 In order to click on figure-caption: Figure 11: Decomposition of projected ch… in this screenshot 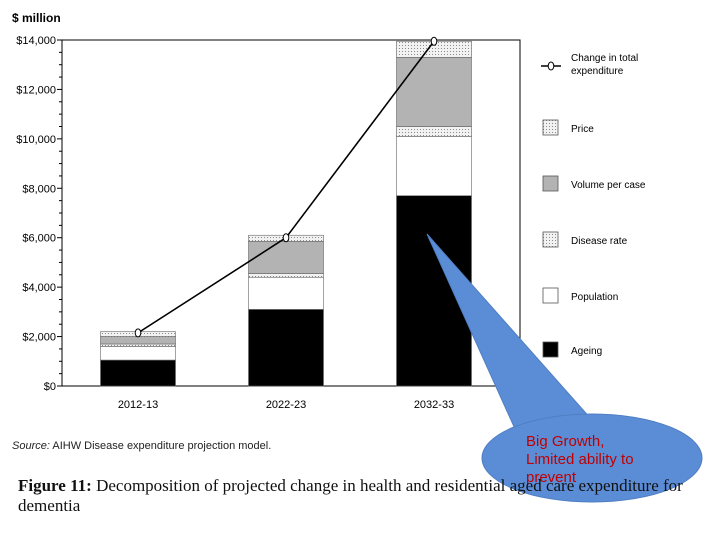, I will do `click(363, 496)`.